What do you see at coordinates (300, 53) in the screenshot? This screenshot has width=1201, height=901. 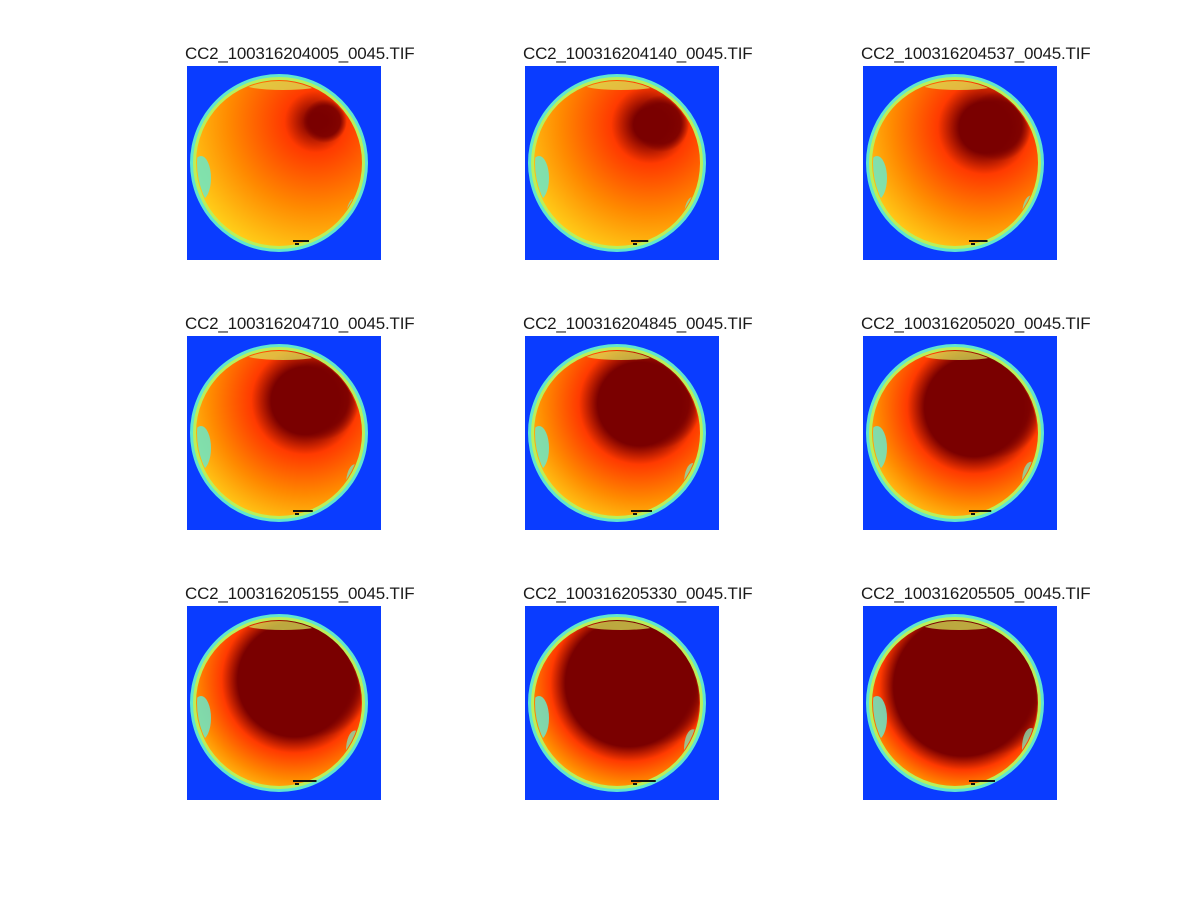 I see `panel-title: CC2_100316204005_0045.TIF` at bounding box center [300, 53].